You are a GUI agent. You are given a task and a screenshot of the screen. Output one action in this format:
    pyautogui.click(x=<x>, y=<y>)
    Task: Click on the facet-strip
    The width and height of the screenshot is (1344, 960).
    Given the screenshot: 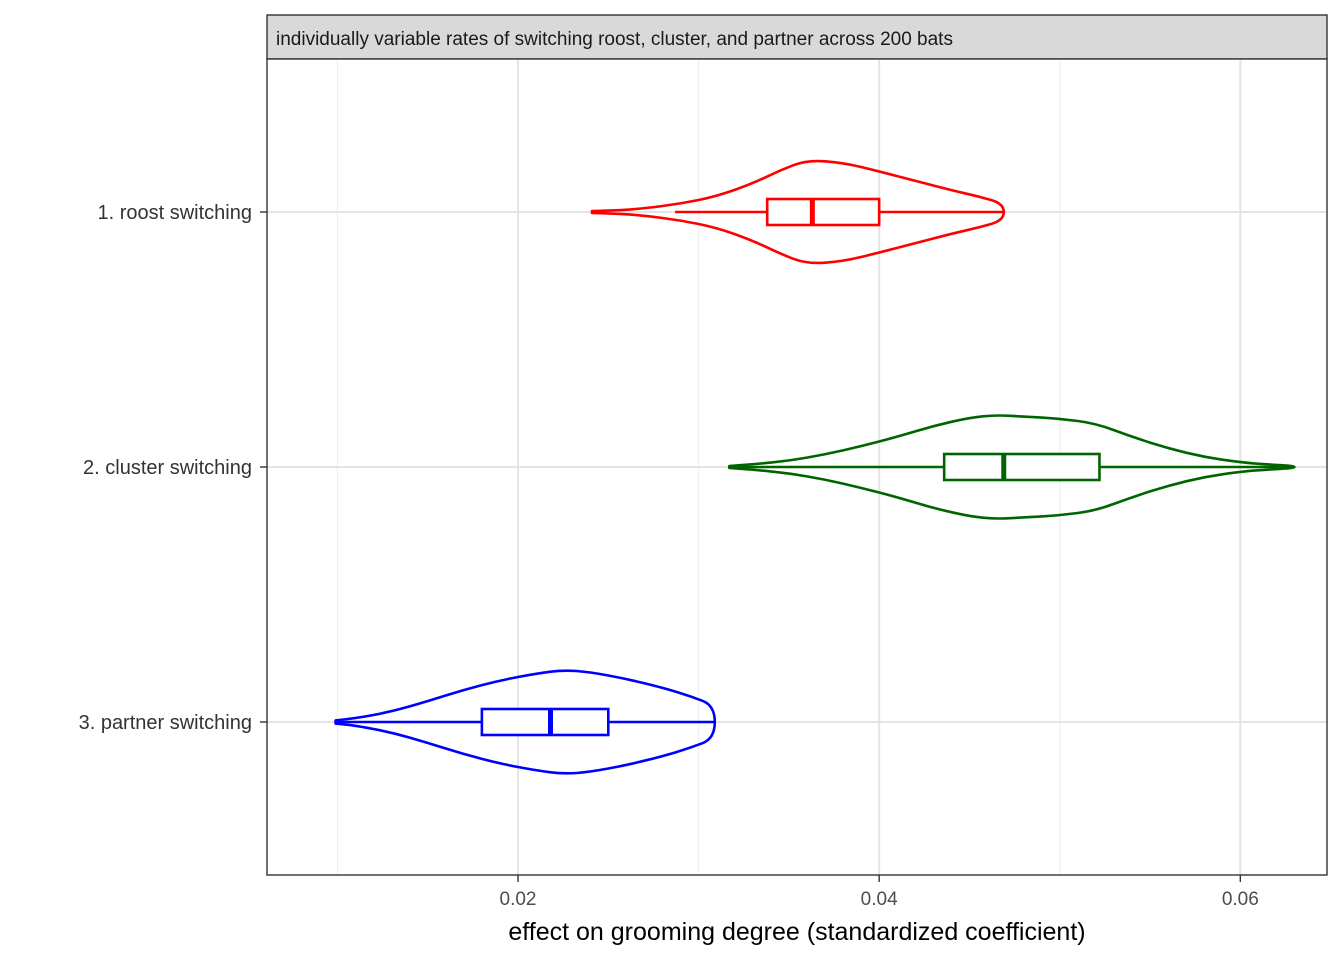 What is the action you would take?
    pyautogui.click(x=797, y=37)
    